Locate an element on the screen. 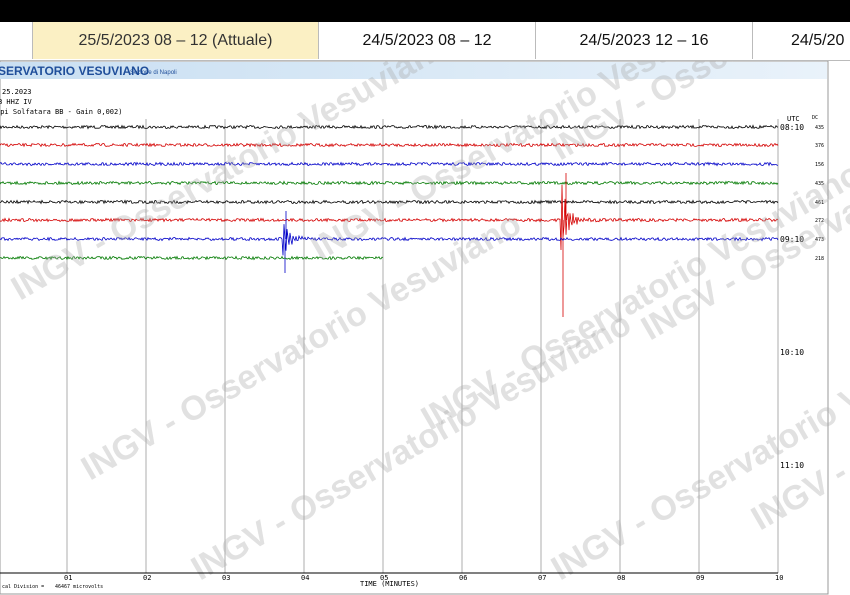  header-strip is located at coordinates (413, 70).